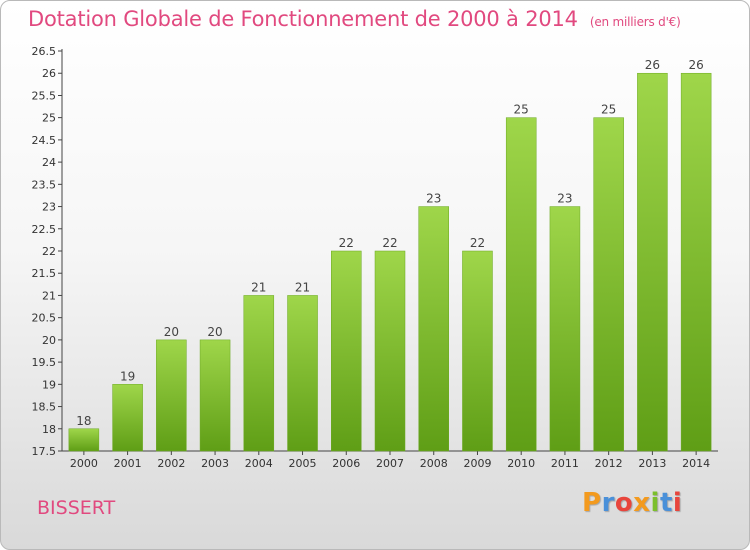 Image resolution: width=750 pixels, height=550 pixels. What do you see at coordinates (44, 51) in the screenshot?
I see `y-tick-label: 26.5` at bounding box center [44, 51].